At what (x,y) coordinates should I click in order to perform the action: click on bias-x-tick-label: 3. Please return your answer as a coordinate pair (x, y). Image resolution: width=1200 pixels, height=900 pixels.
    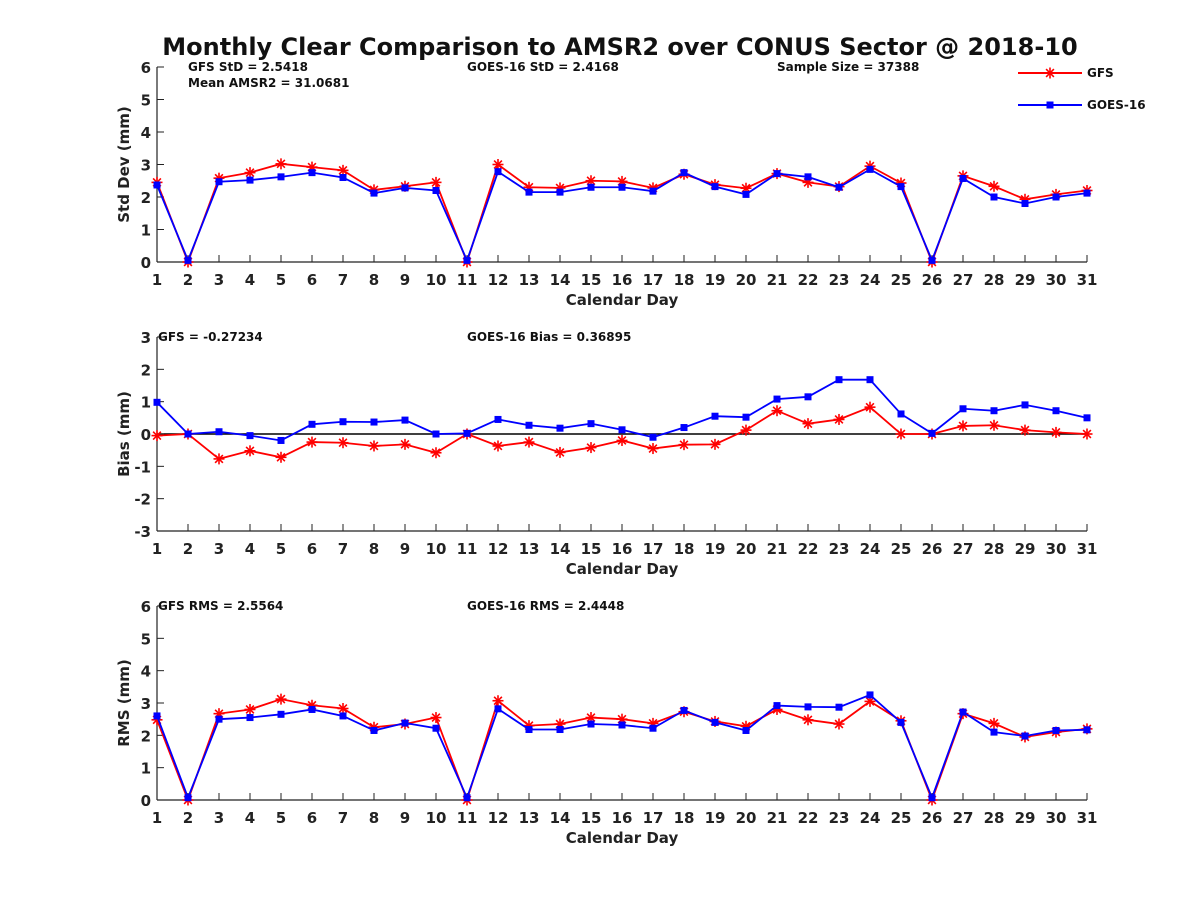
    Looking at the image, I should click on (219, 549).